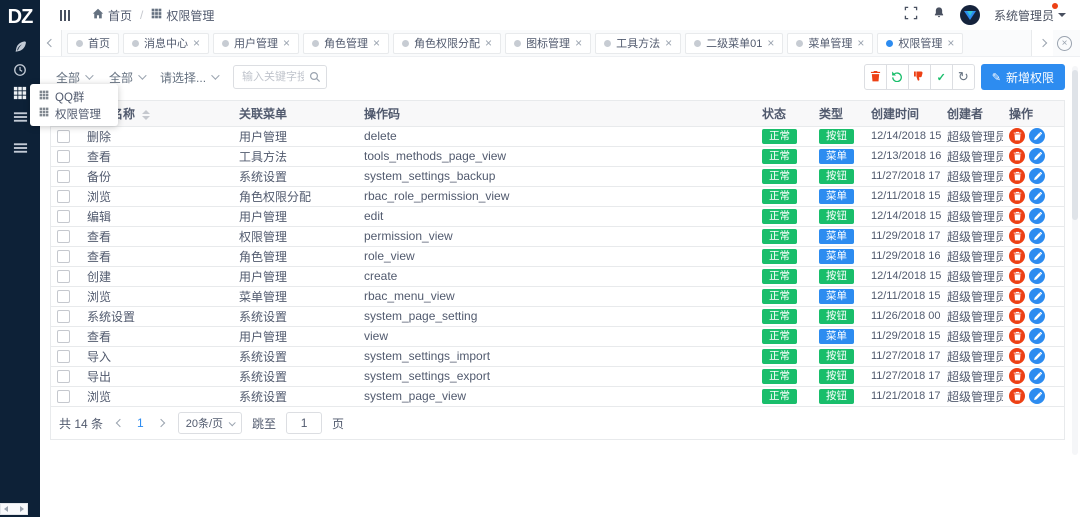  I want to click on breadcrumb-current: 权限管理, so click(182, 15).